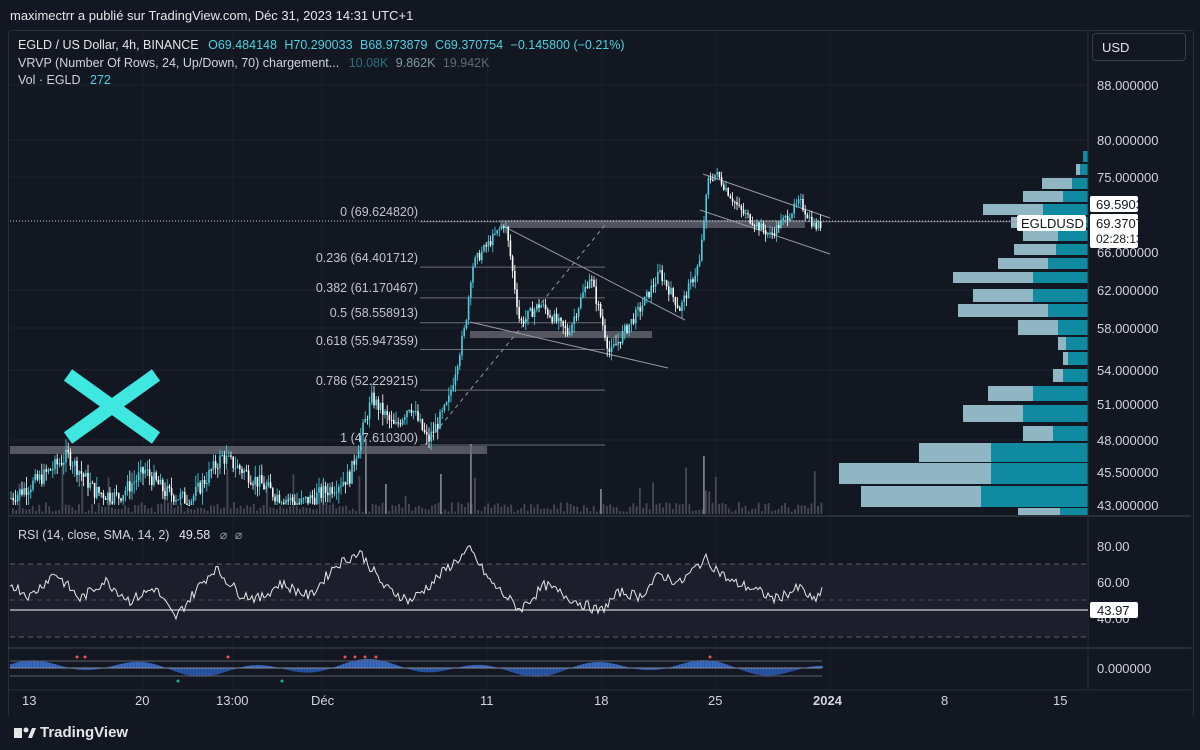 Image resolution: width=1200 pixels, height=750 pixels. What do you see at coordinates (544, 700) in the screenshot?
I see `time-axis: 13 20 13:00 Déc 11 18 25 2024 8 15` at bounding box center [544, 700].